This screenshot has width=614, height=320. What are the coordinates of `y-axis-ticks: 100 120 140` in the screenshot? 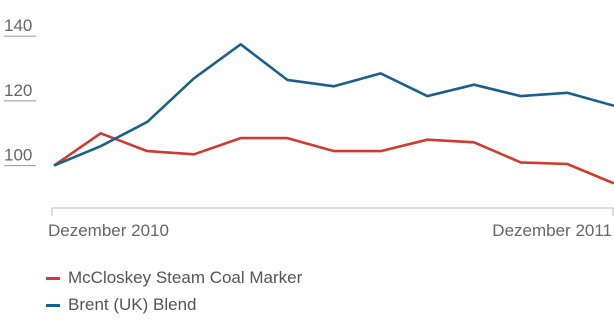 It's located at (20, 91).